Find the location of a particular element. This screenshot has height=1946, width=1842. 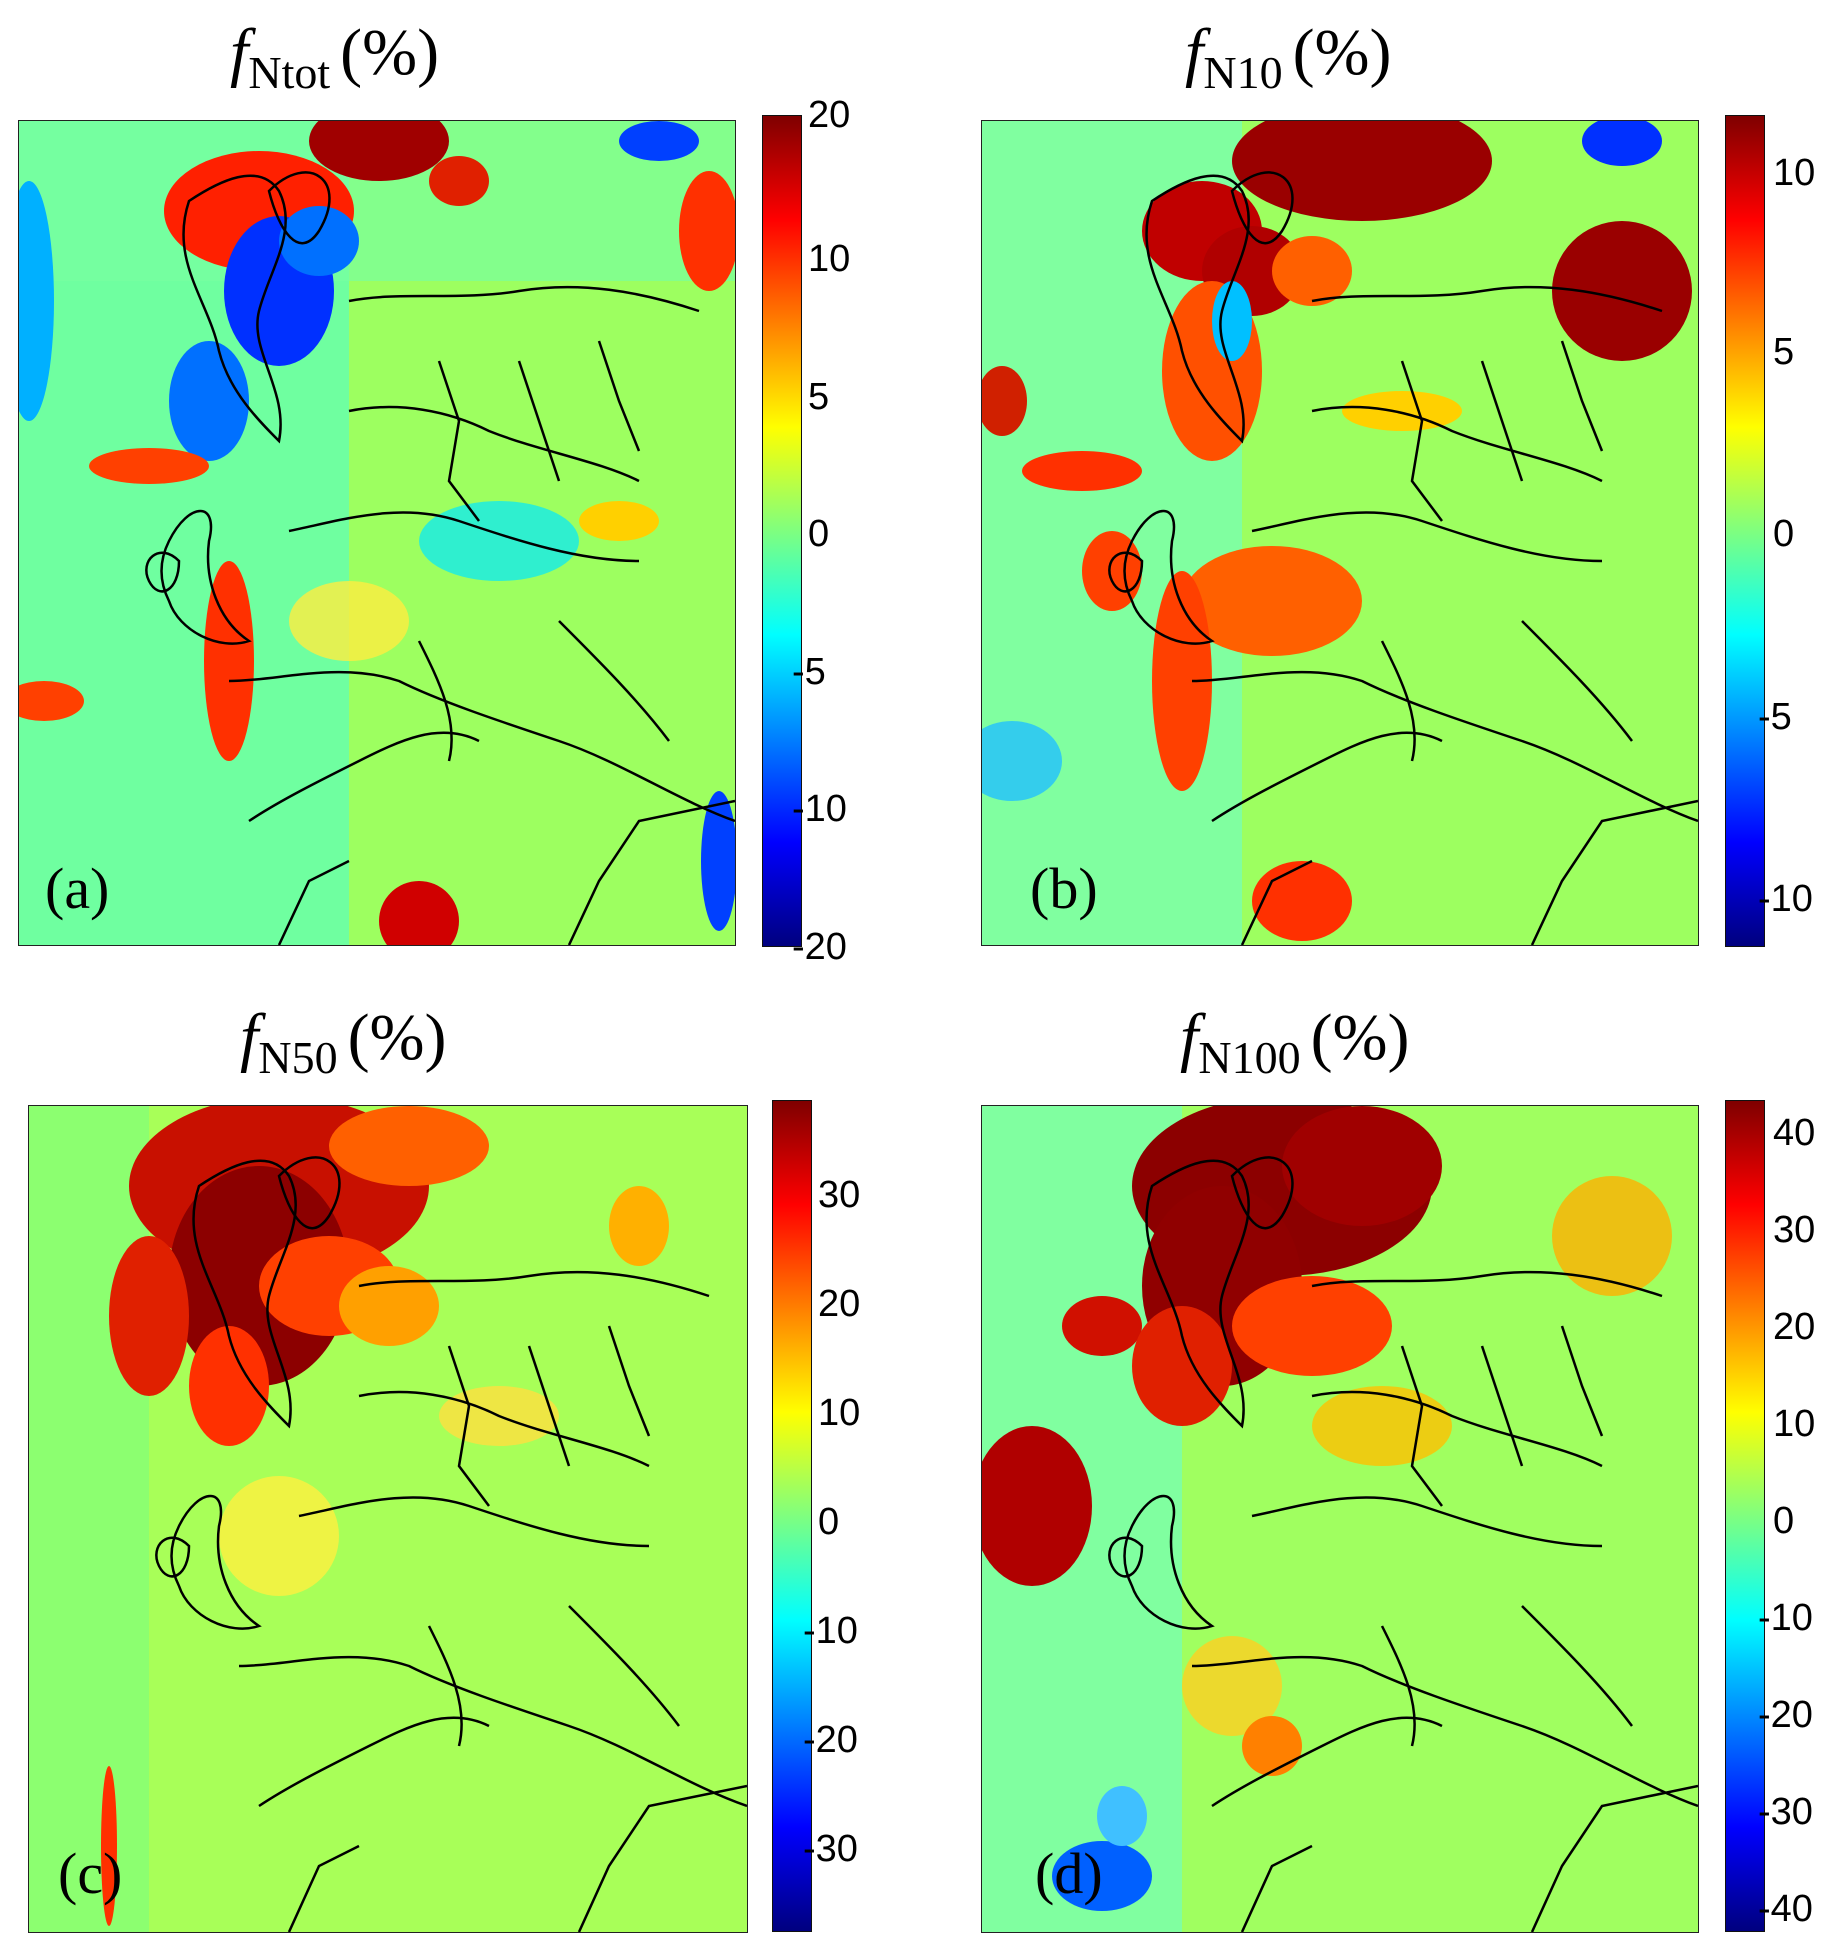

panel-label: (a) is located at coordinates (77, 888).